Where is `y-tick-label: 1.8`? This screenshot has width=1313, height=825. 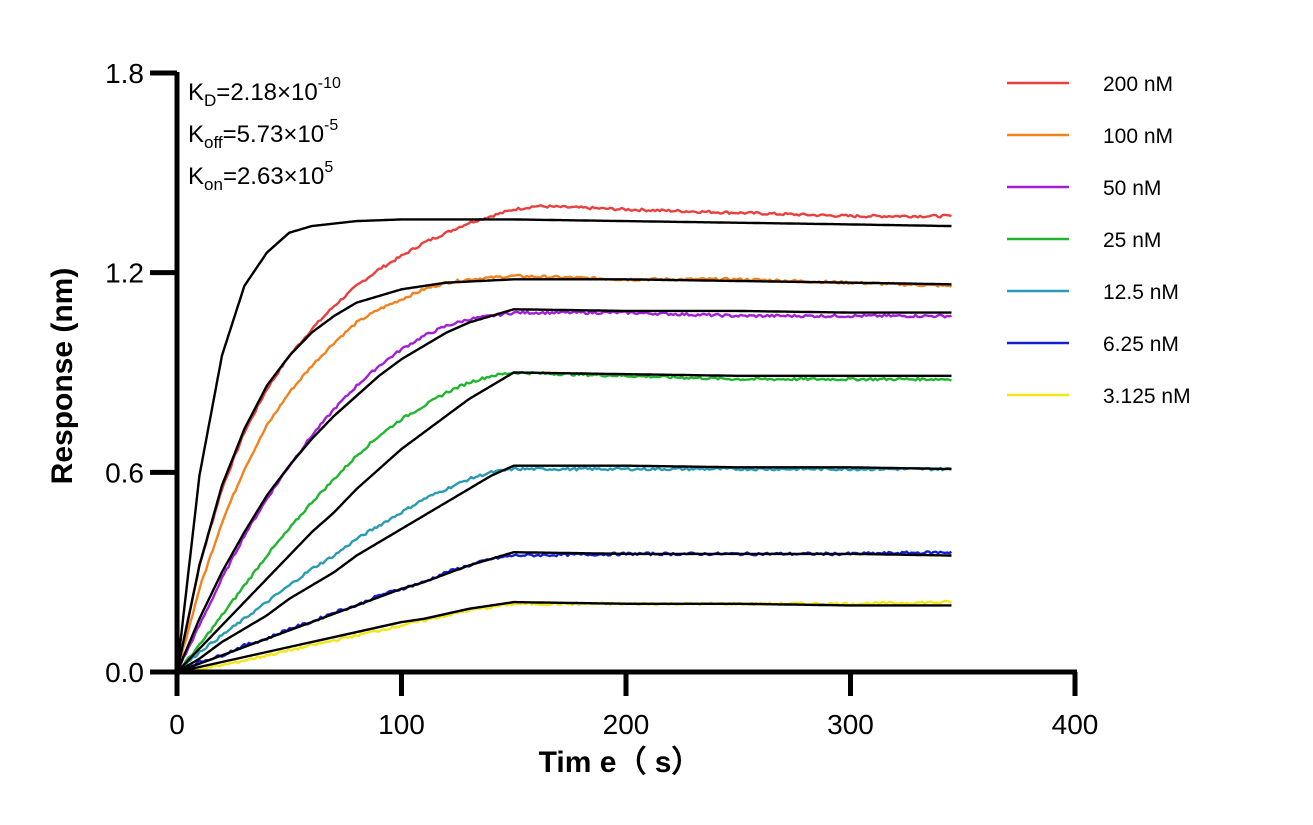
y-tick-label: 1.8 is located at coordinates (124, 73).